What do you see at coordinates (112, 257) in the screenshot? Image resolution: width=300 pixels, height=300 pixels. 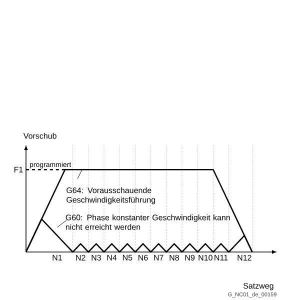 I see `x-tick-label: N4` at bounding box center [112, 257].